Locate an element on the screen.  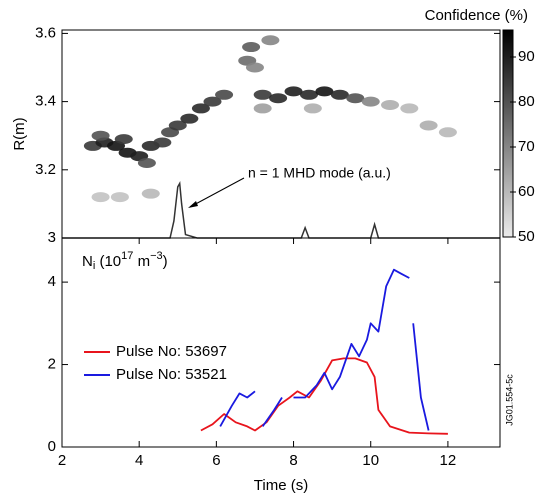
label-part: i is located at coordinates (94, 266).